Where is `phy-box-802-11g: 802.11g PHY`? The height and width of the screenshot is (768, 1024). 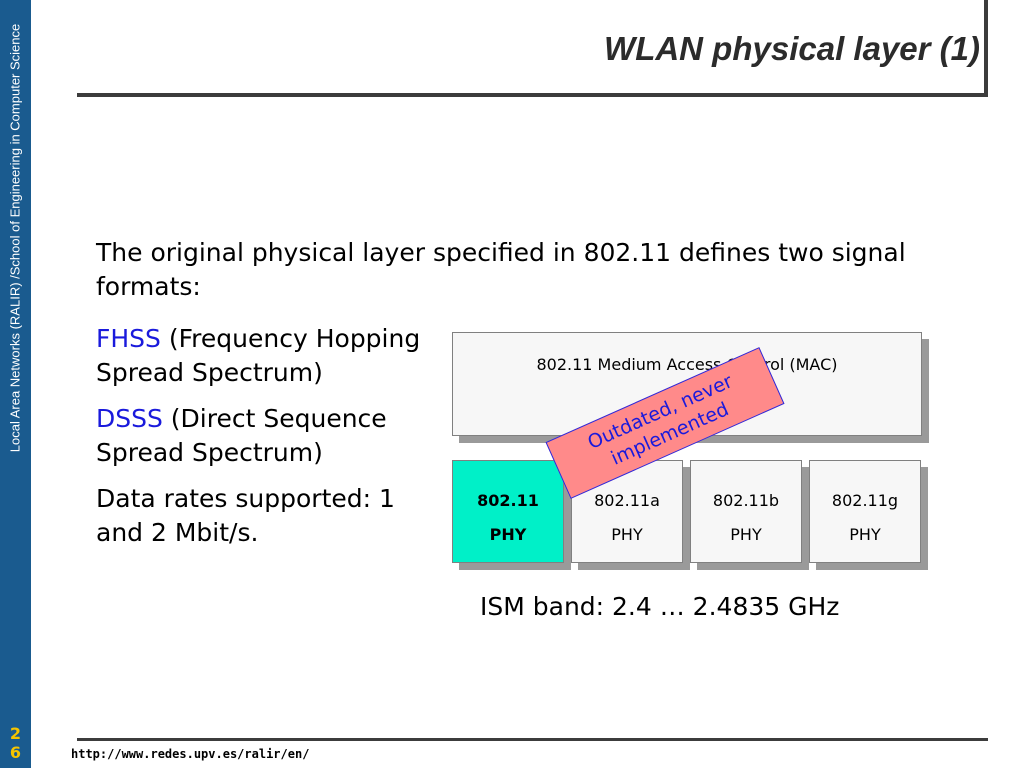 phy-box-802-11g: 802.11g PHY is located at coordinates (865, 511).